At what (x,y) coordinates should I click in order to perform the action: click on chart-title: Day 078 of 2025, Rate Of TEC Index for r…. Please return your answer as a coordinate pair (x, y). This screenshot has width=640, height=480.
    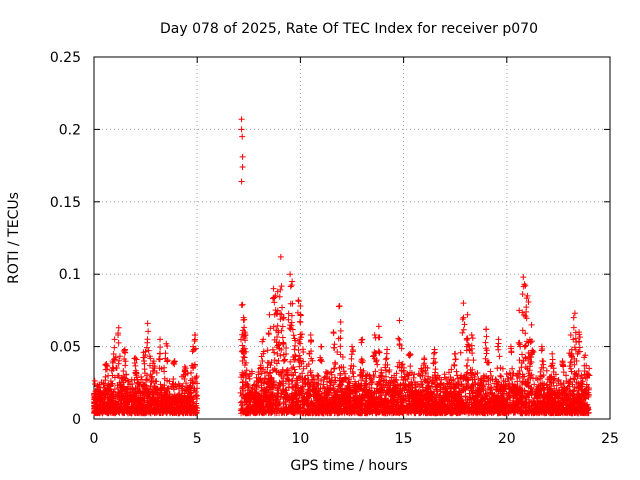
    Looking at the image, I should click on (349, 29).